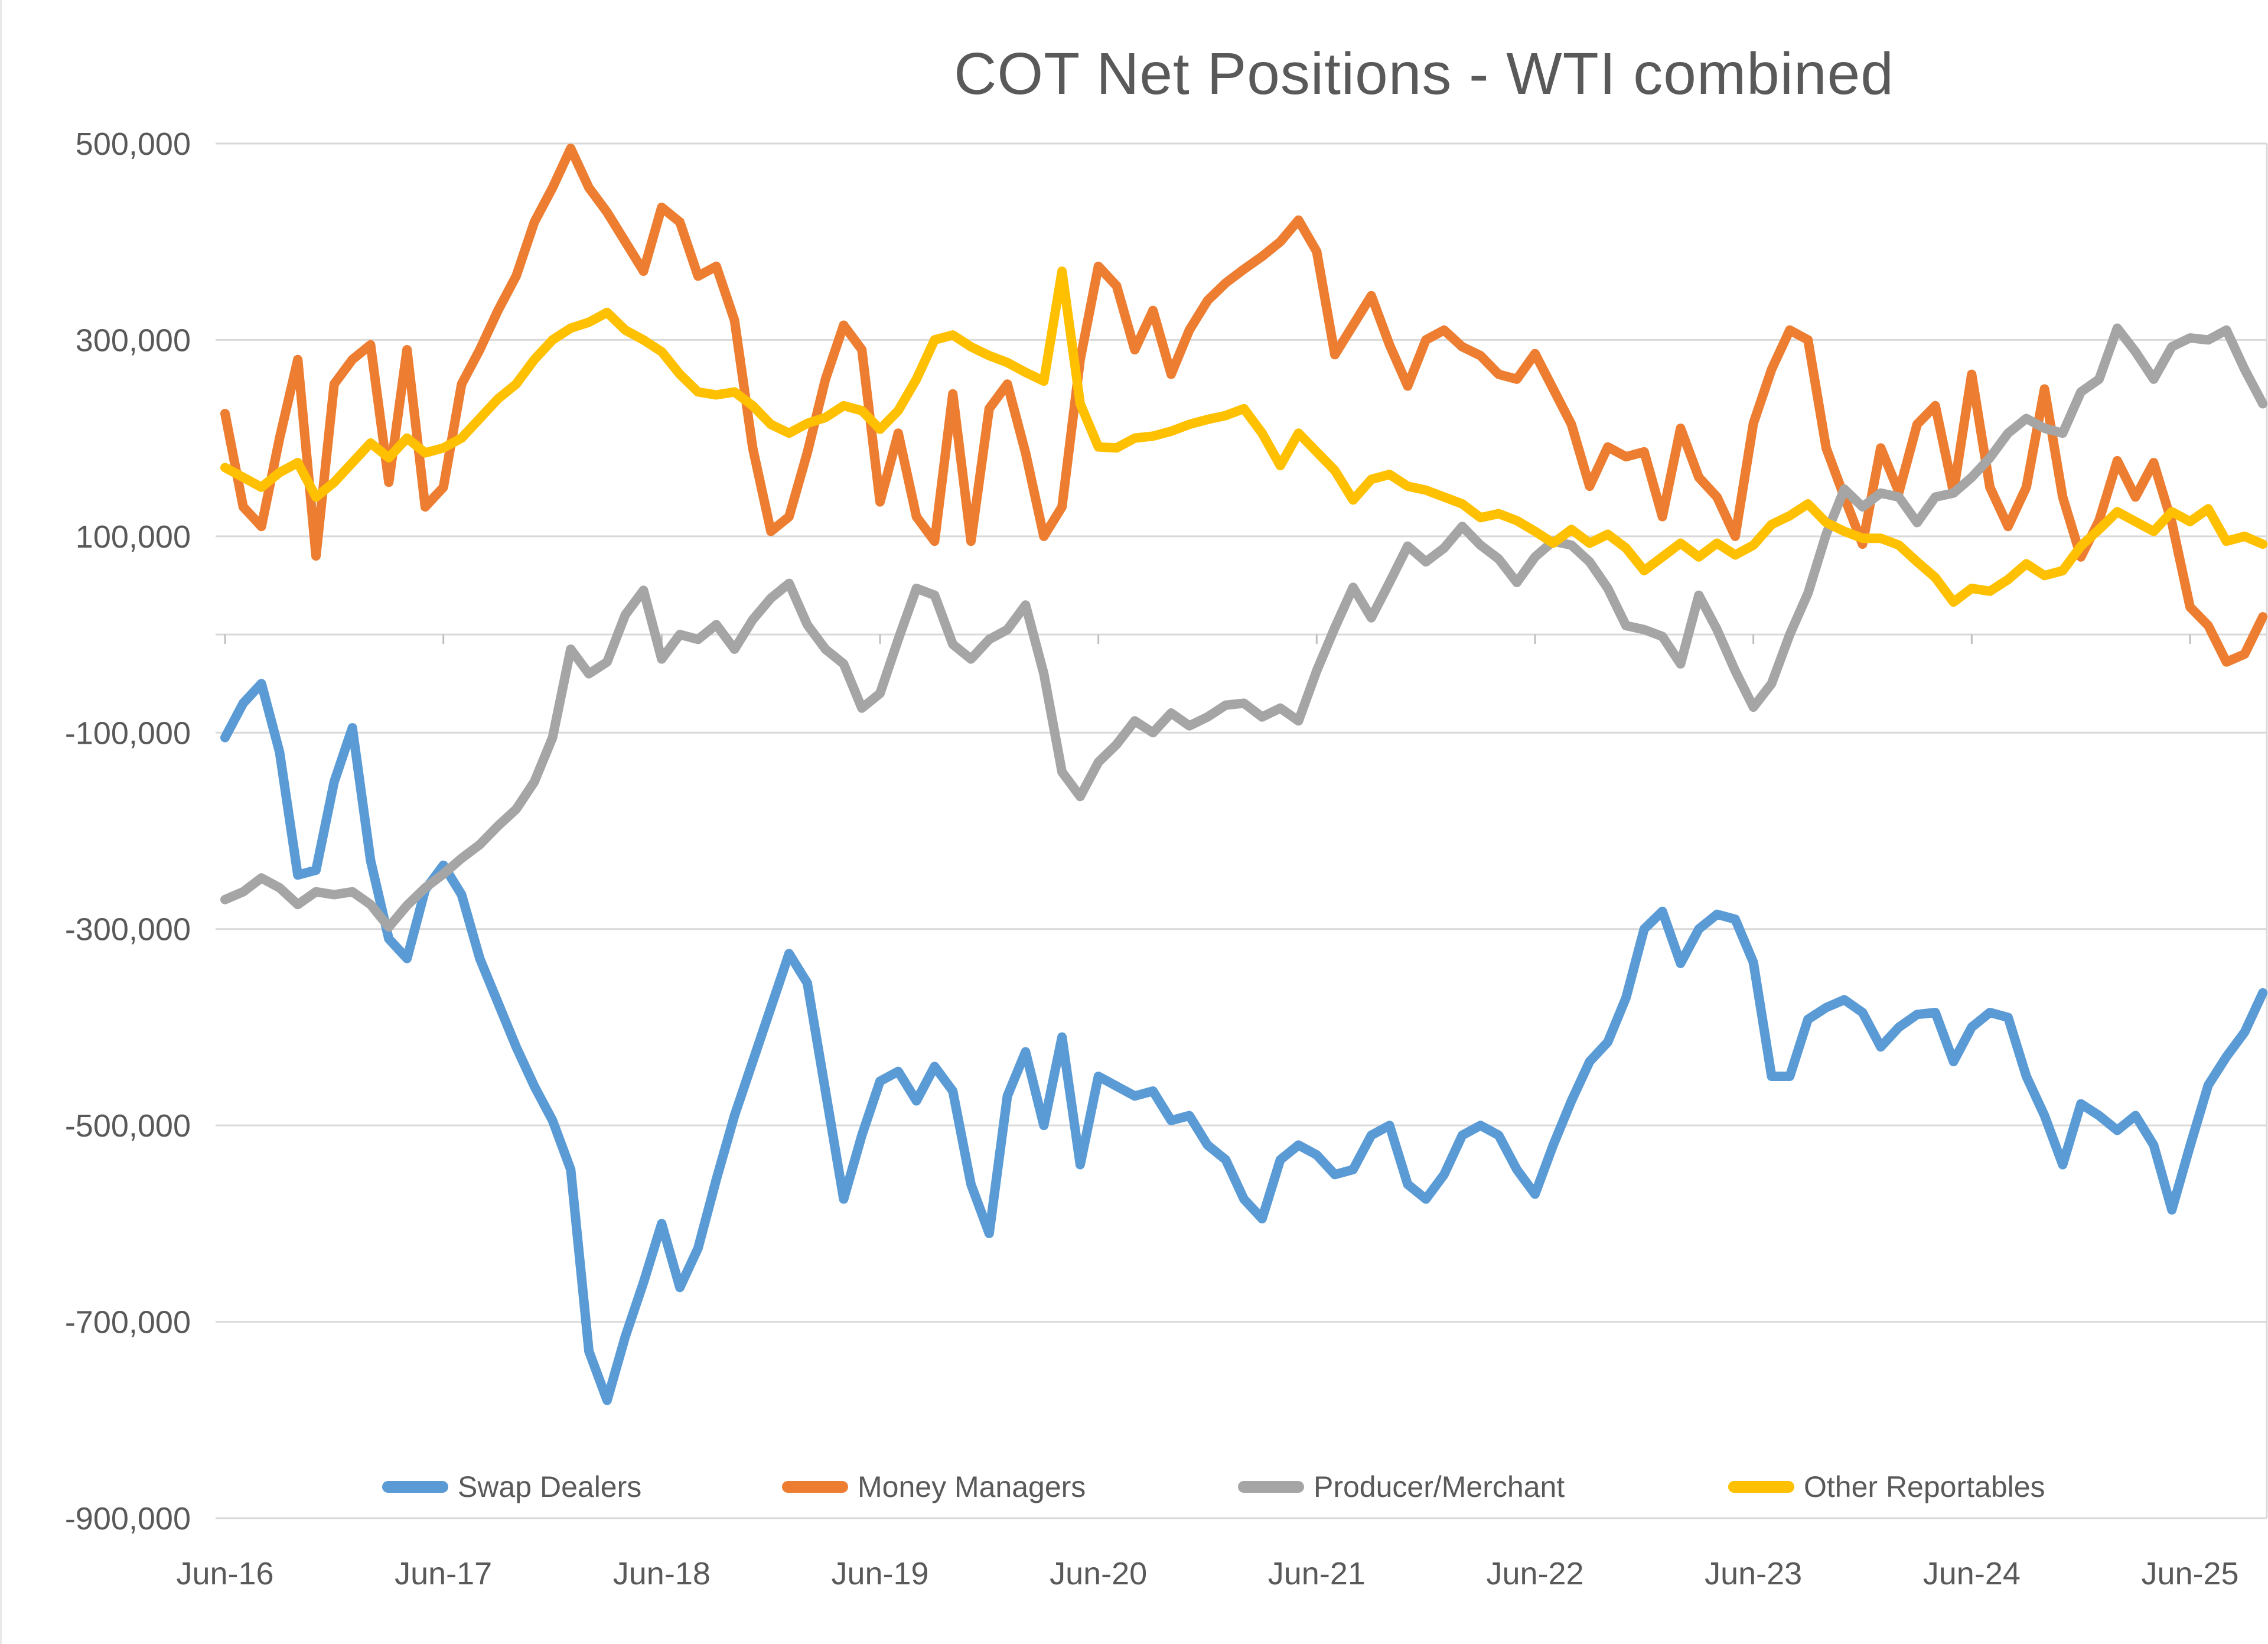  Describe the element at coordinates (133, 537) in the screenshot. I see `y-axis-tick-label: 100,000` at that location.